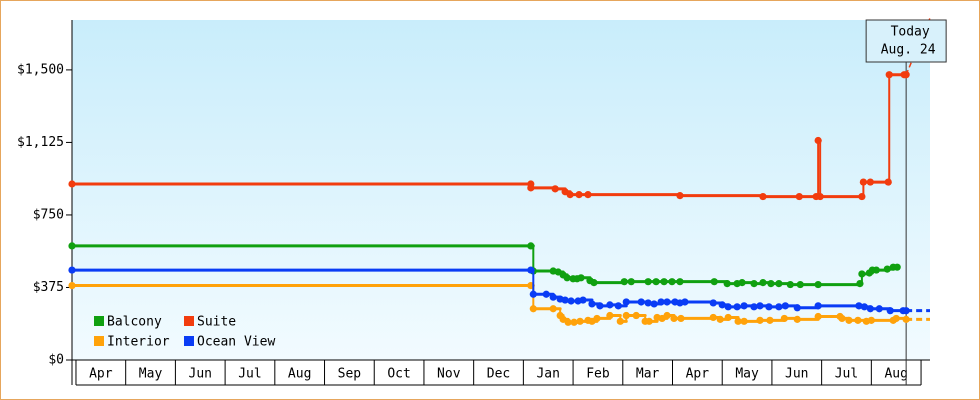 The height and width of the screenshot is (400, 980). I want to click on x-tick-label: Jan, so click(547, 374).